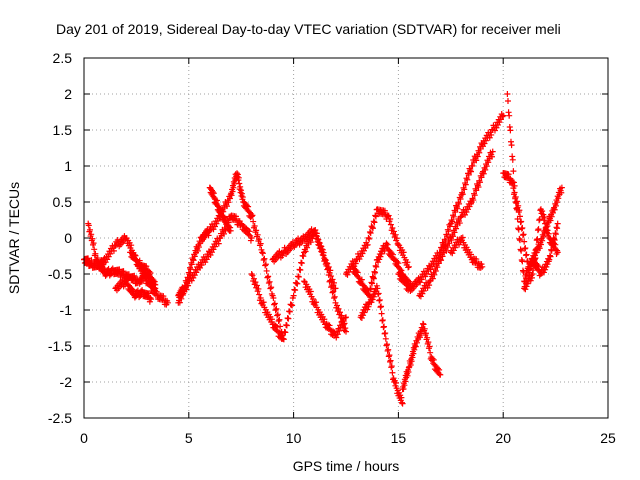 The height and width of the screenshot is (480, 640). What do you see at coordinates (189, 438) in the screenshot?
I see `x-tick-label: 5` at bounding box center [189, 438].